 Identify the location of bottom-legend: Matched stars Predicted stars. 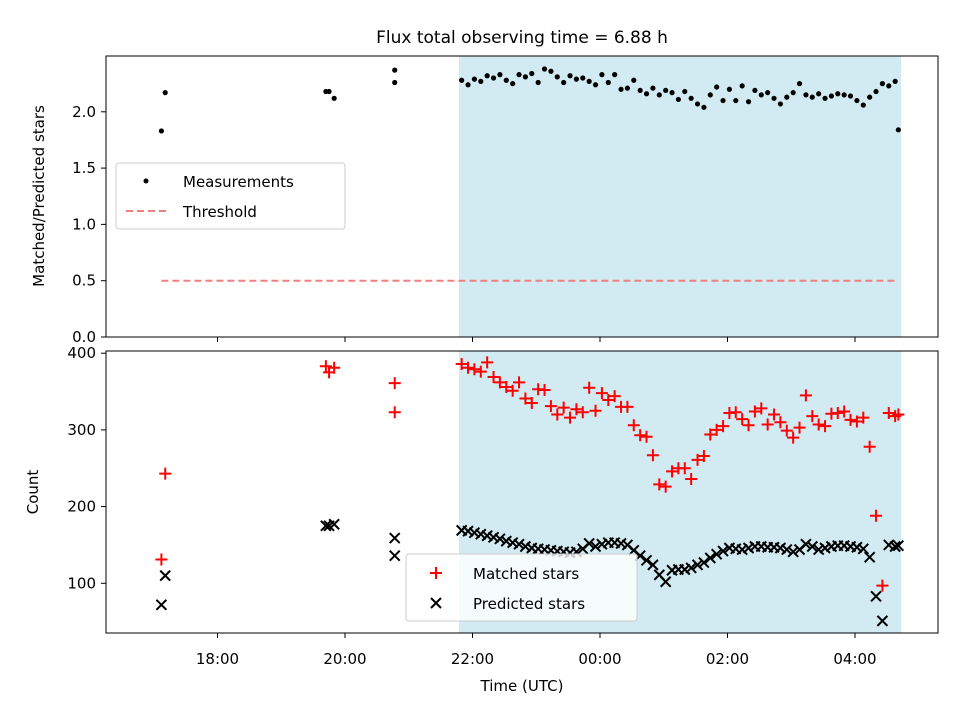
(521, 587).